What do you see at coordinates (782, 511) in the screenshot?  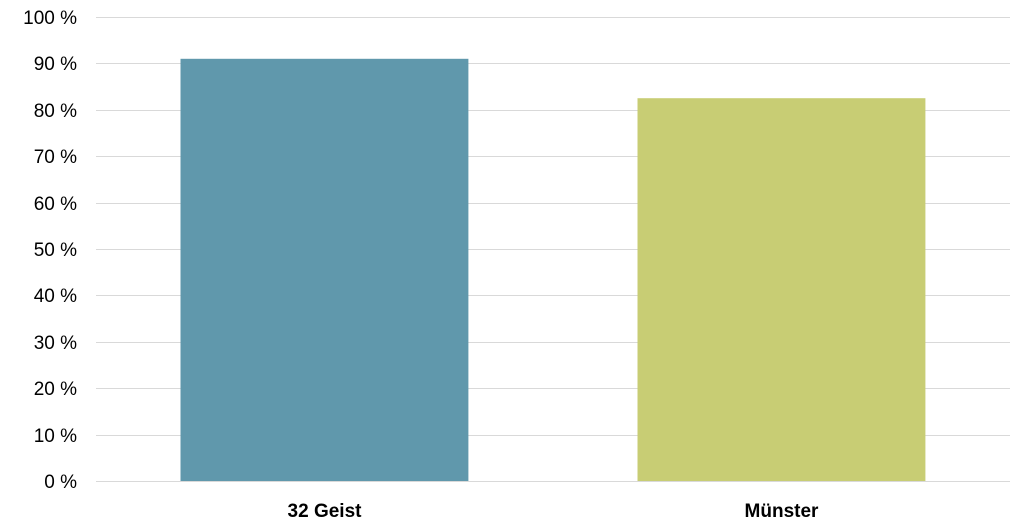 I see `x-category-label: Münster` at bounding box center [782, 511].